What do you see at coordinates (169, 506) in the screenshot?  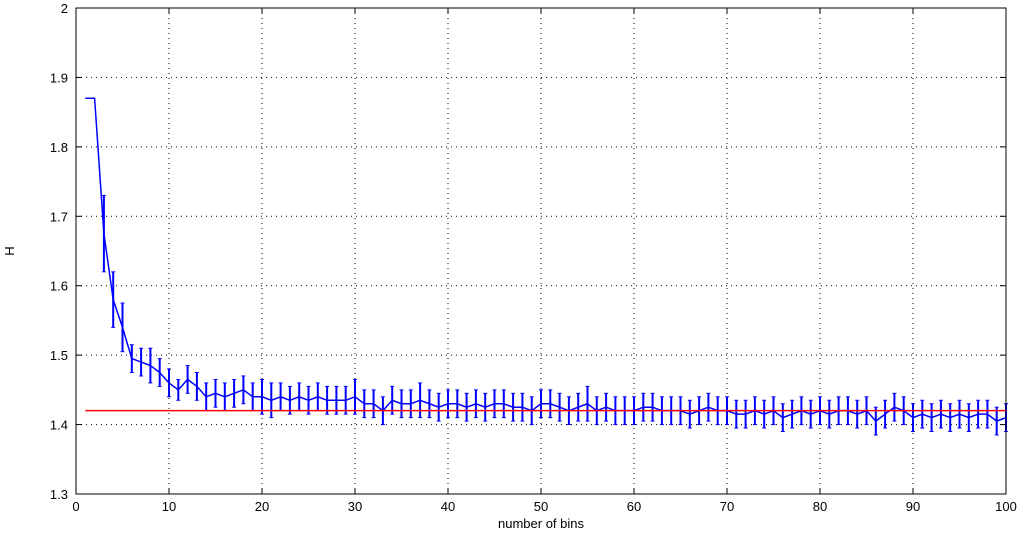 I see `x-tick-label: 10` at bounding box center [169, 506].